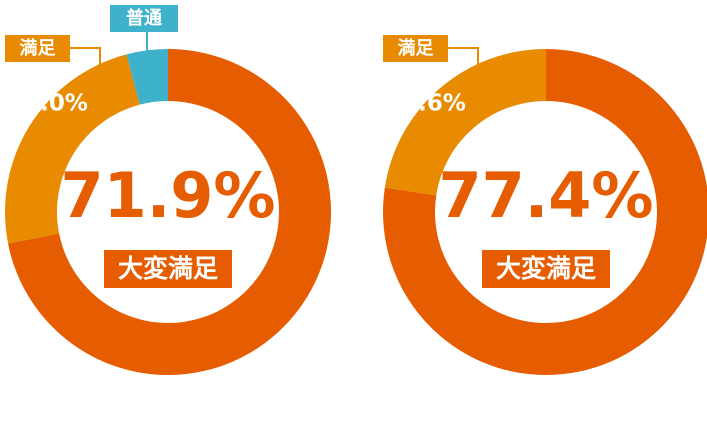  What do you see at coordinates (167, 195) in the screenshot?
I see `center-value: 71.9%` at bounding box center [167, 195].